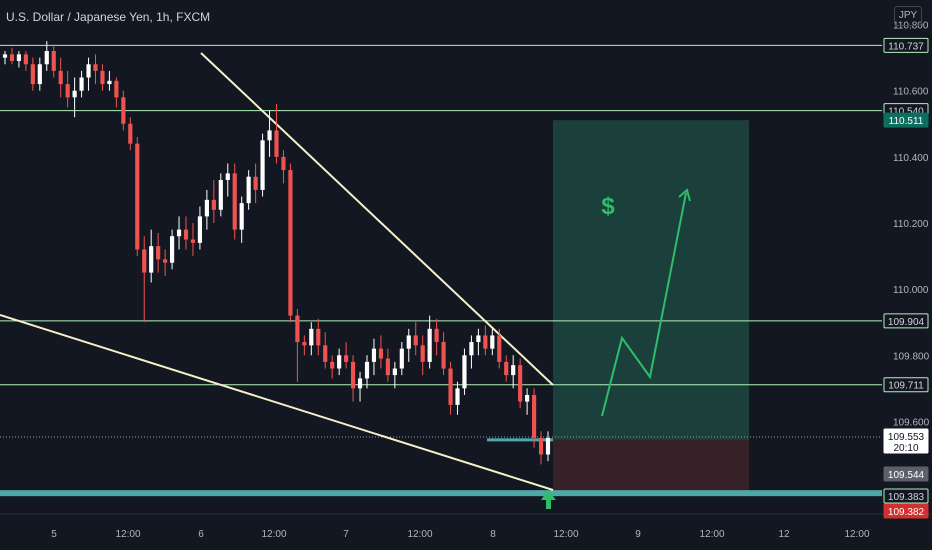 This screenshot has width=932, height=550. Describe the element at coordinates (784, 534) in the screenshot. I see `x-tick-label: 12` at that location.